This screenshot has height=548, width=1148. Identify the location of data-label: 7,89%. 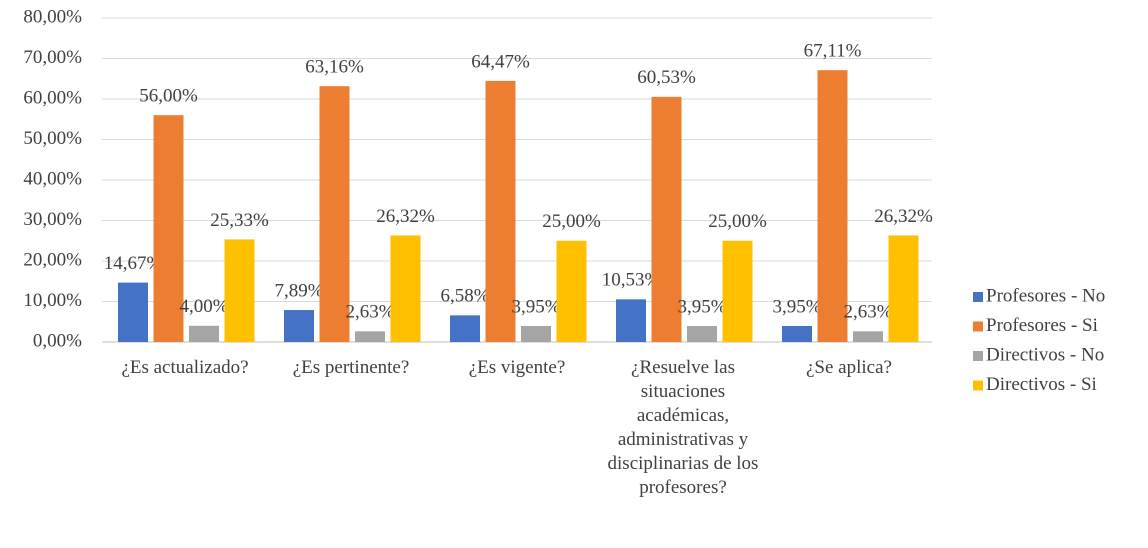
(298, 290).